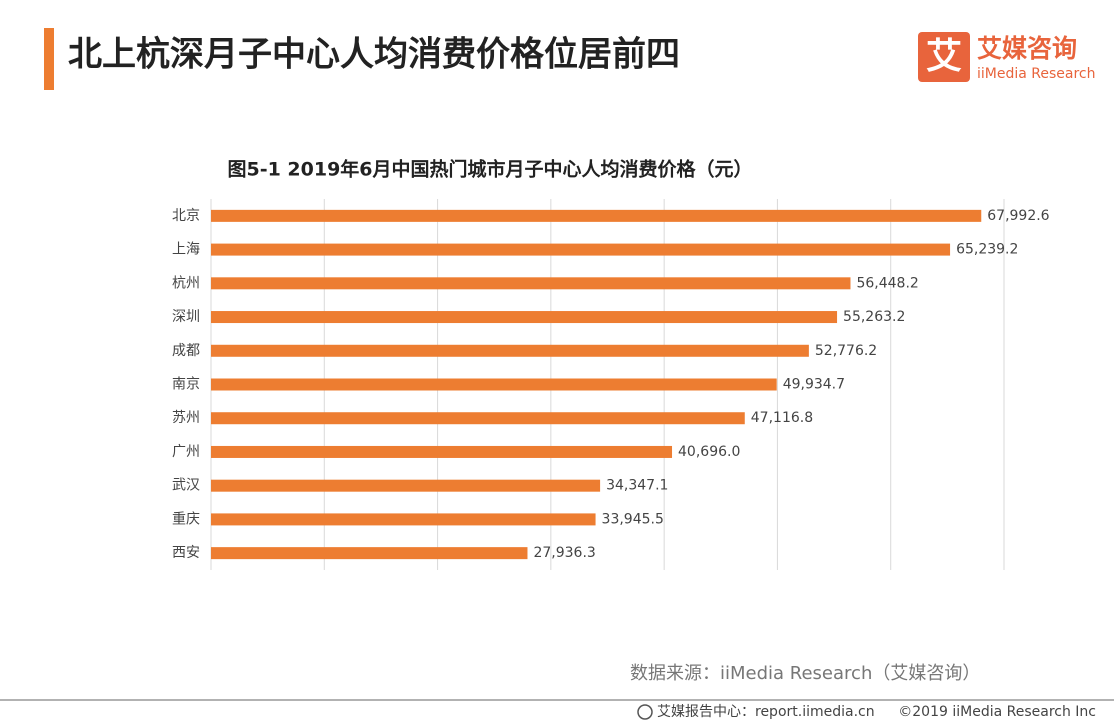 The height and width of the screenshot is (724, 1114). Describe the element at coordinates (186, 216) in the screenshot. I see `y-tick-label: 北京` at that location.